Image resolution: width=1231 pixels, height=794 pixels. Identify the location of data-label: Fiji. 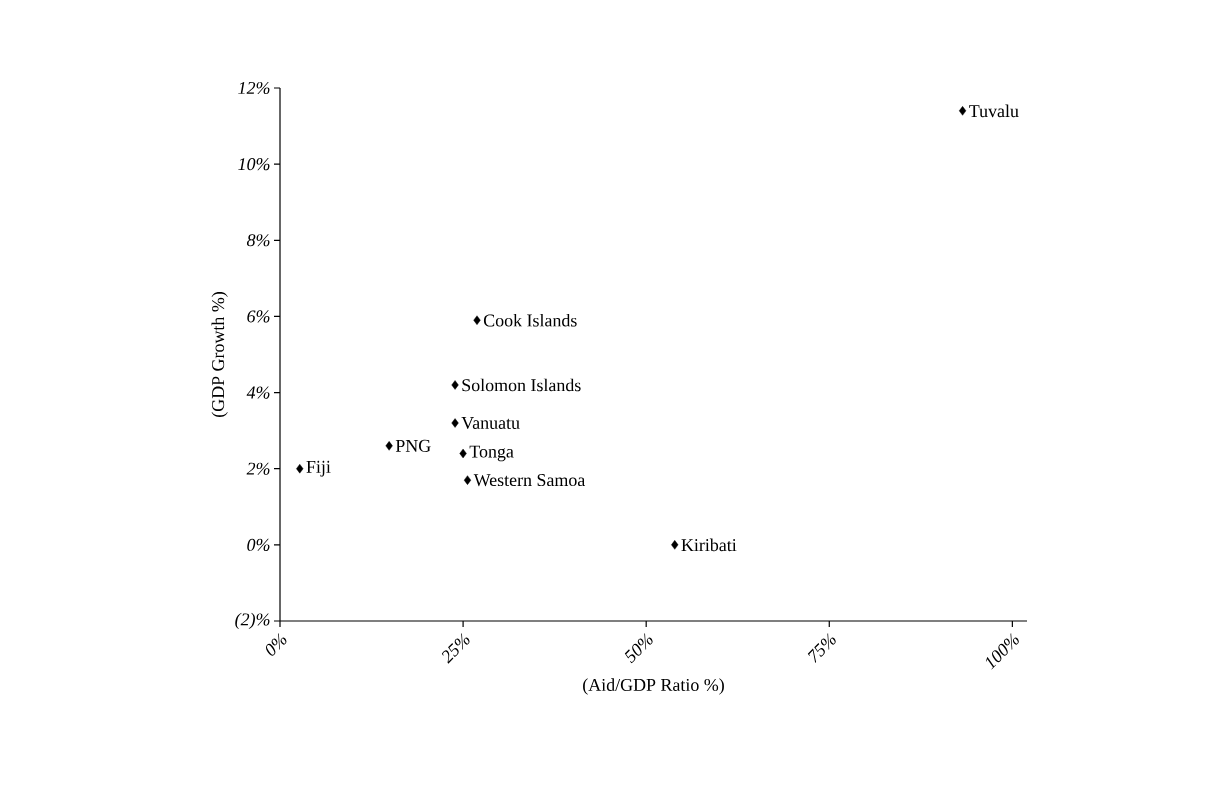
(318, 468).